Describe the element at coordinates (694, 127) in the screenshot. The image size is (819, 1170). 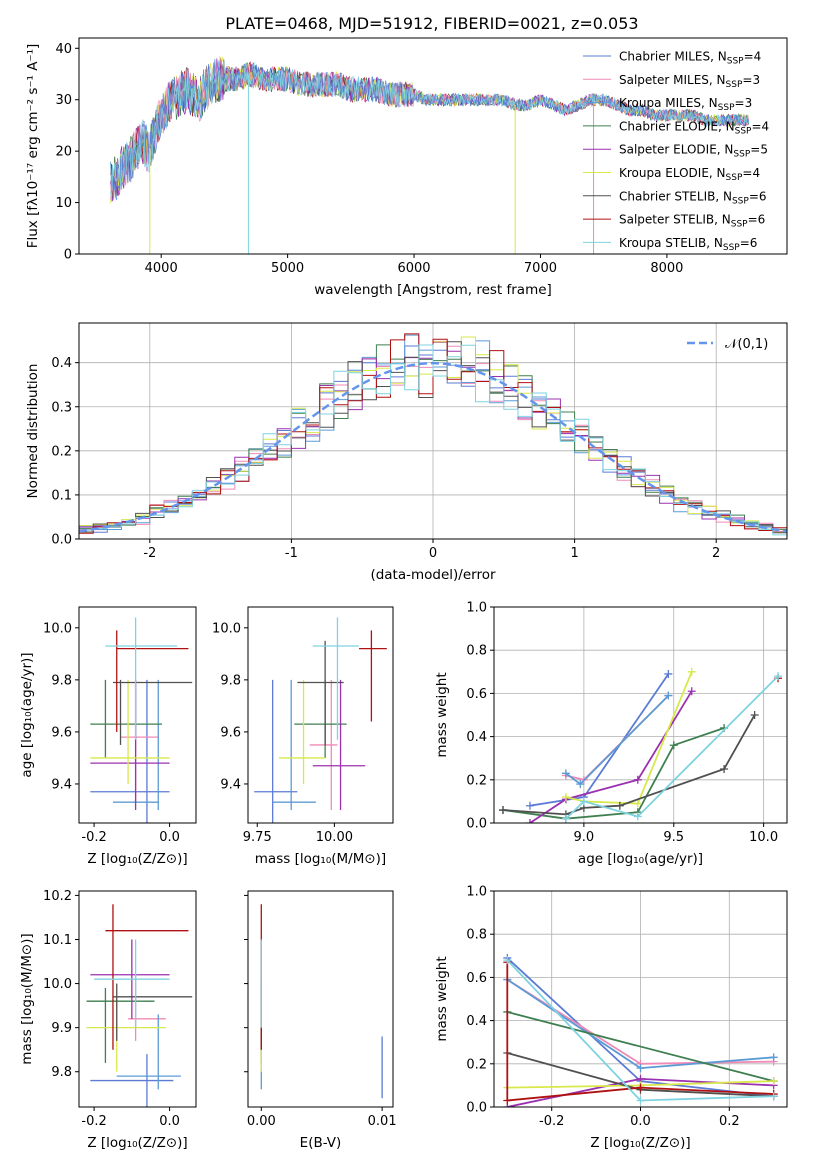
I see `legend-label: Chabrier ELODIE, NSSP=4` at that location.